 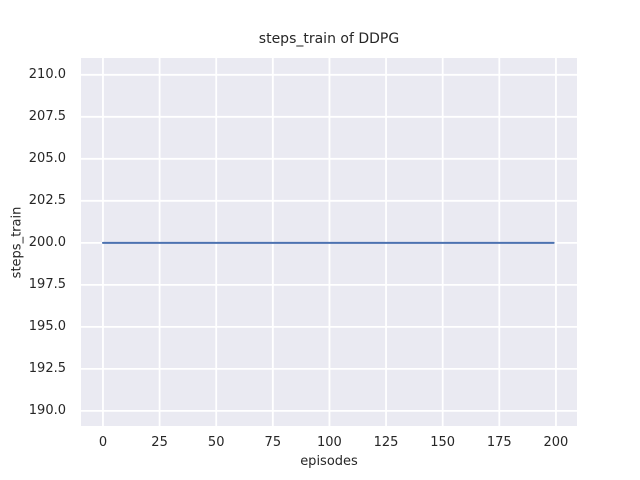 What do you see at coordinates (273, 442) in the screenshot?
I see `x-tick-label: 75` at bounding box center [273, 442].